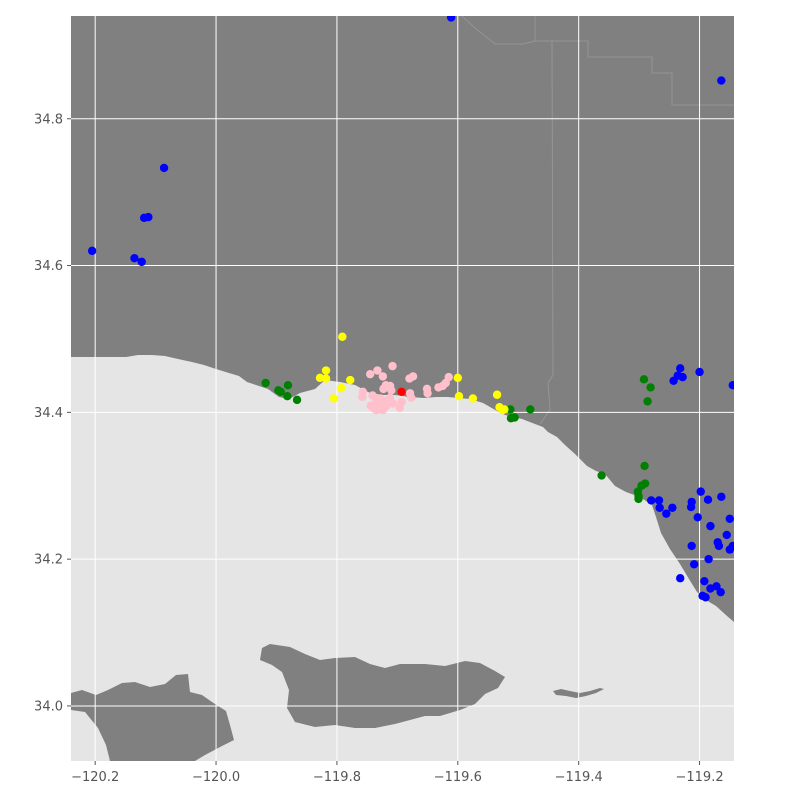 Image resolution: width=800 pixels, height=800 pixels. What do you see at coordinates (579, 777) in the screenshot?
I see `x-tick-label: −119.4` at bounding box center [579, 777].